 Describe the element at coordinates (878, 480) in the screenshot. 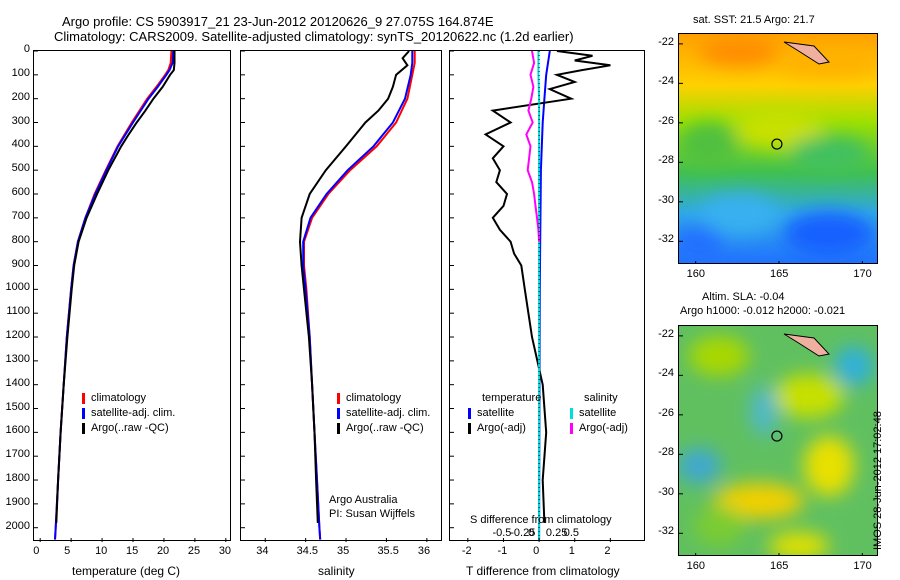

I see `imos-watermark: IMOS 28-Jun-2012 17:02:48` at that location.